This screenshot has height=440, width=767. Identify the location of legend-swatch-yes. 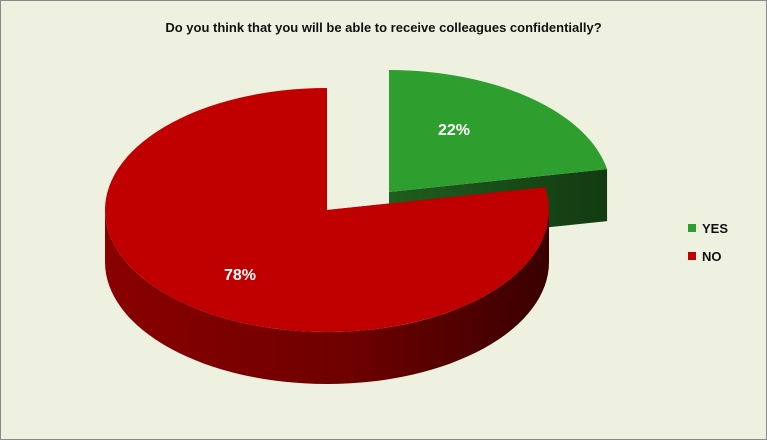
(692, 228).